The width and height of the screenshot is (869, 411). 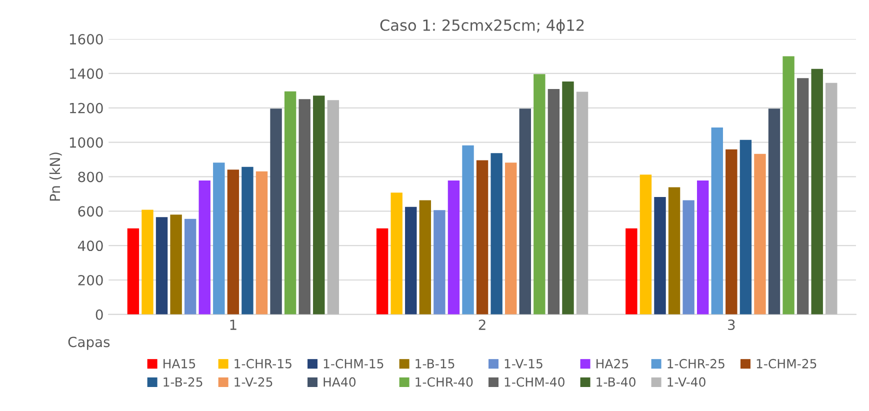 I want to click on y-tick-label: 1200, so click(x=86, y=108).